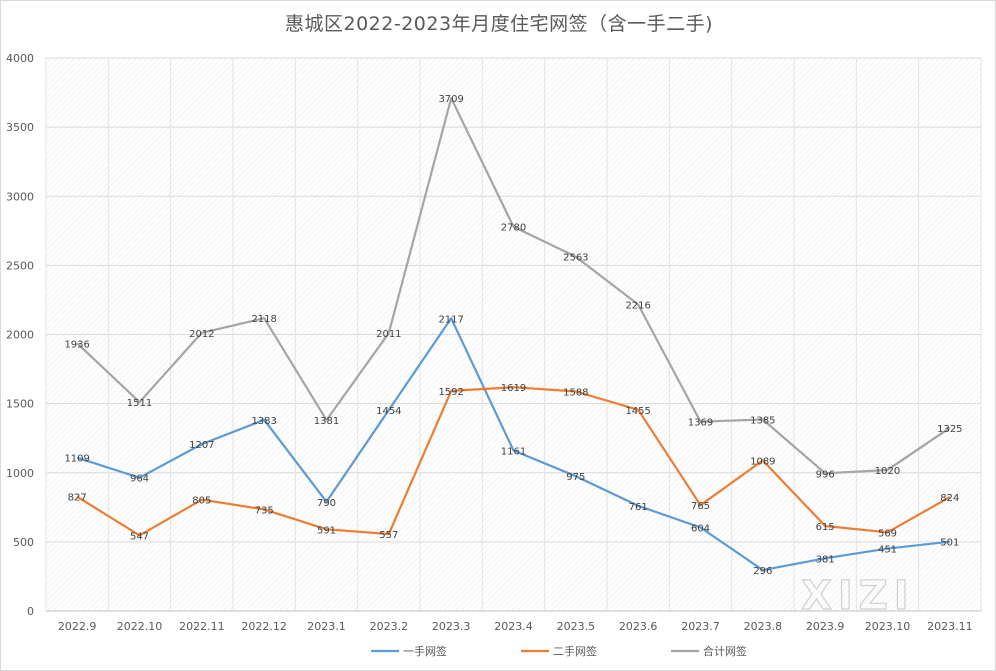 Image resolution: width=996 pixels, height=671 pixels. What do you see at coordinates (389, 626) in the screenshot?
I see `x-tick-label: 2023.2` at bounding box center [389, 626].